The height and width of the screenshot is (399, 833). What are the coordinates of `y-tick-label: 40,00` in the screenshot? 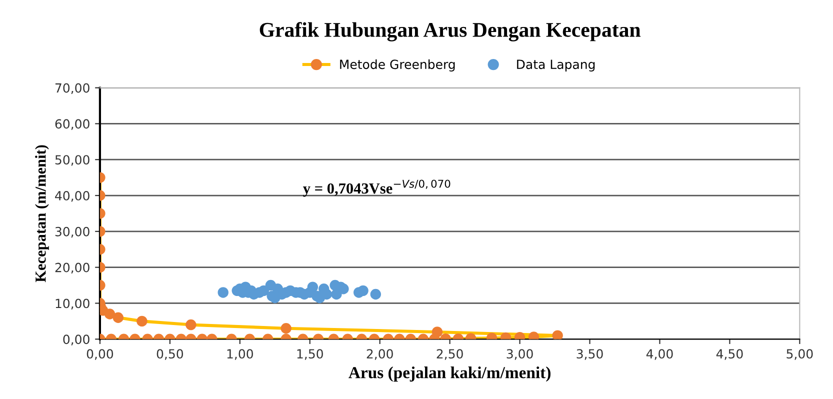 It's located at (72, 196).